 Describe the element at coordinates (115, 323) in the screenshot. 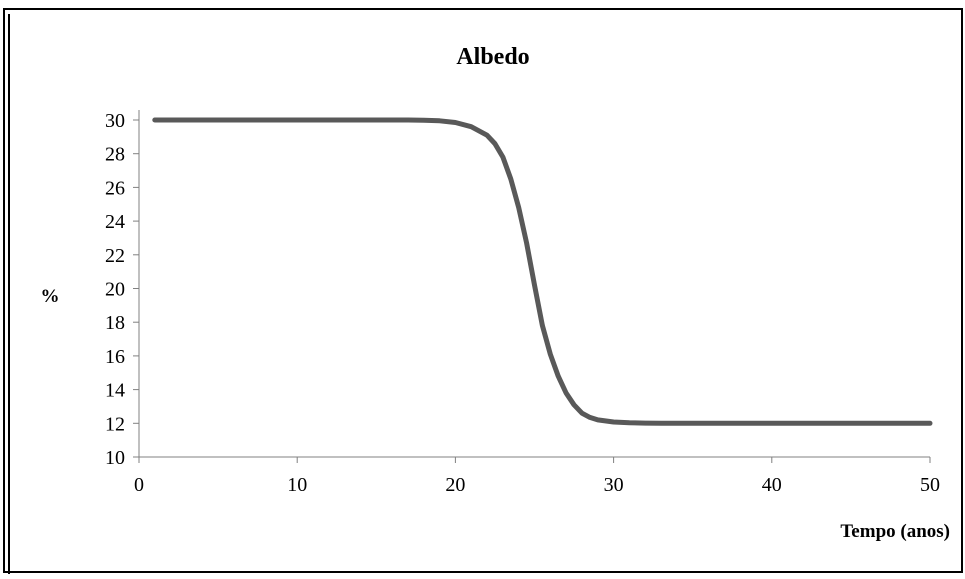

I see `y-tick-label: 18` at that location.